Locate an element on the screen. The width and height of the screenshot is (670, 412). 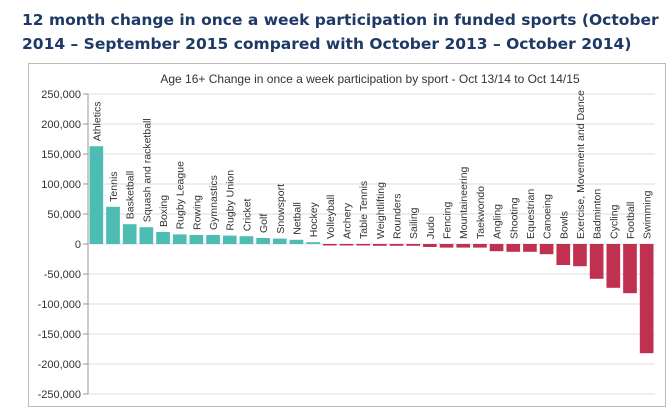
bar-snowsport is located at coordinates (279, 241).